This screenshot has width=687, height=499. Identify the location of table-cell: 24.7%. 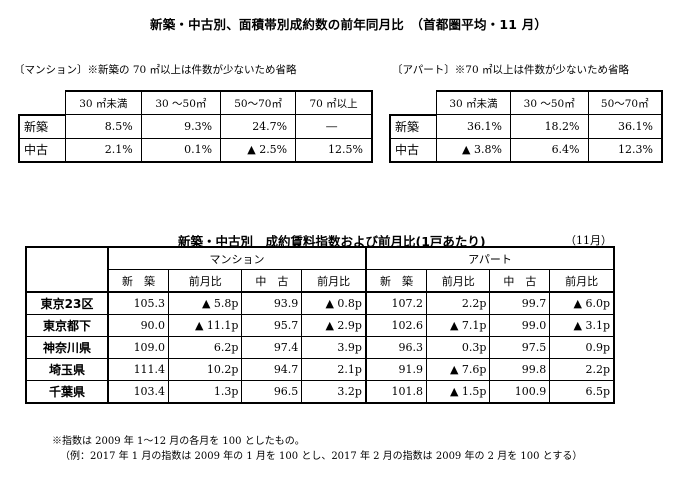
(258, 126).